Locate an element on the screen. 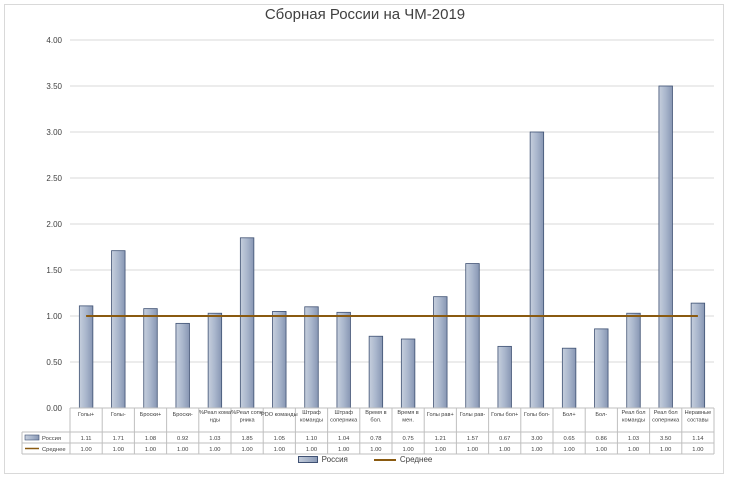 The width and height of the screenshot is (730, 480). x-tick-label-line: Реал бол is located at coordinates (666, 413).